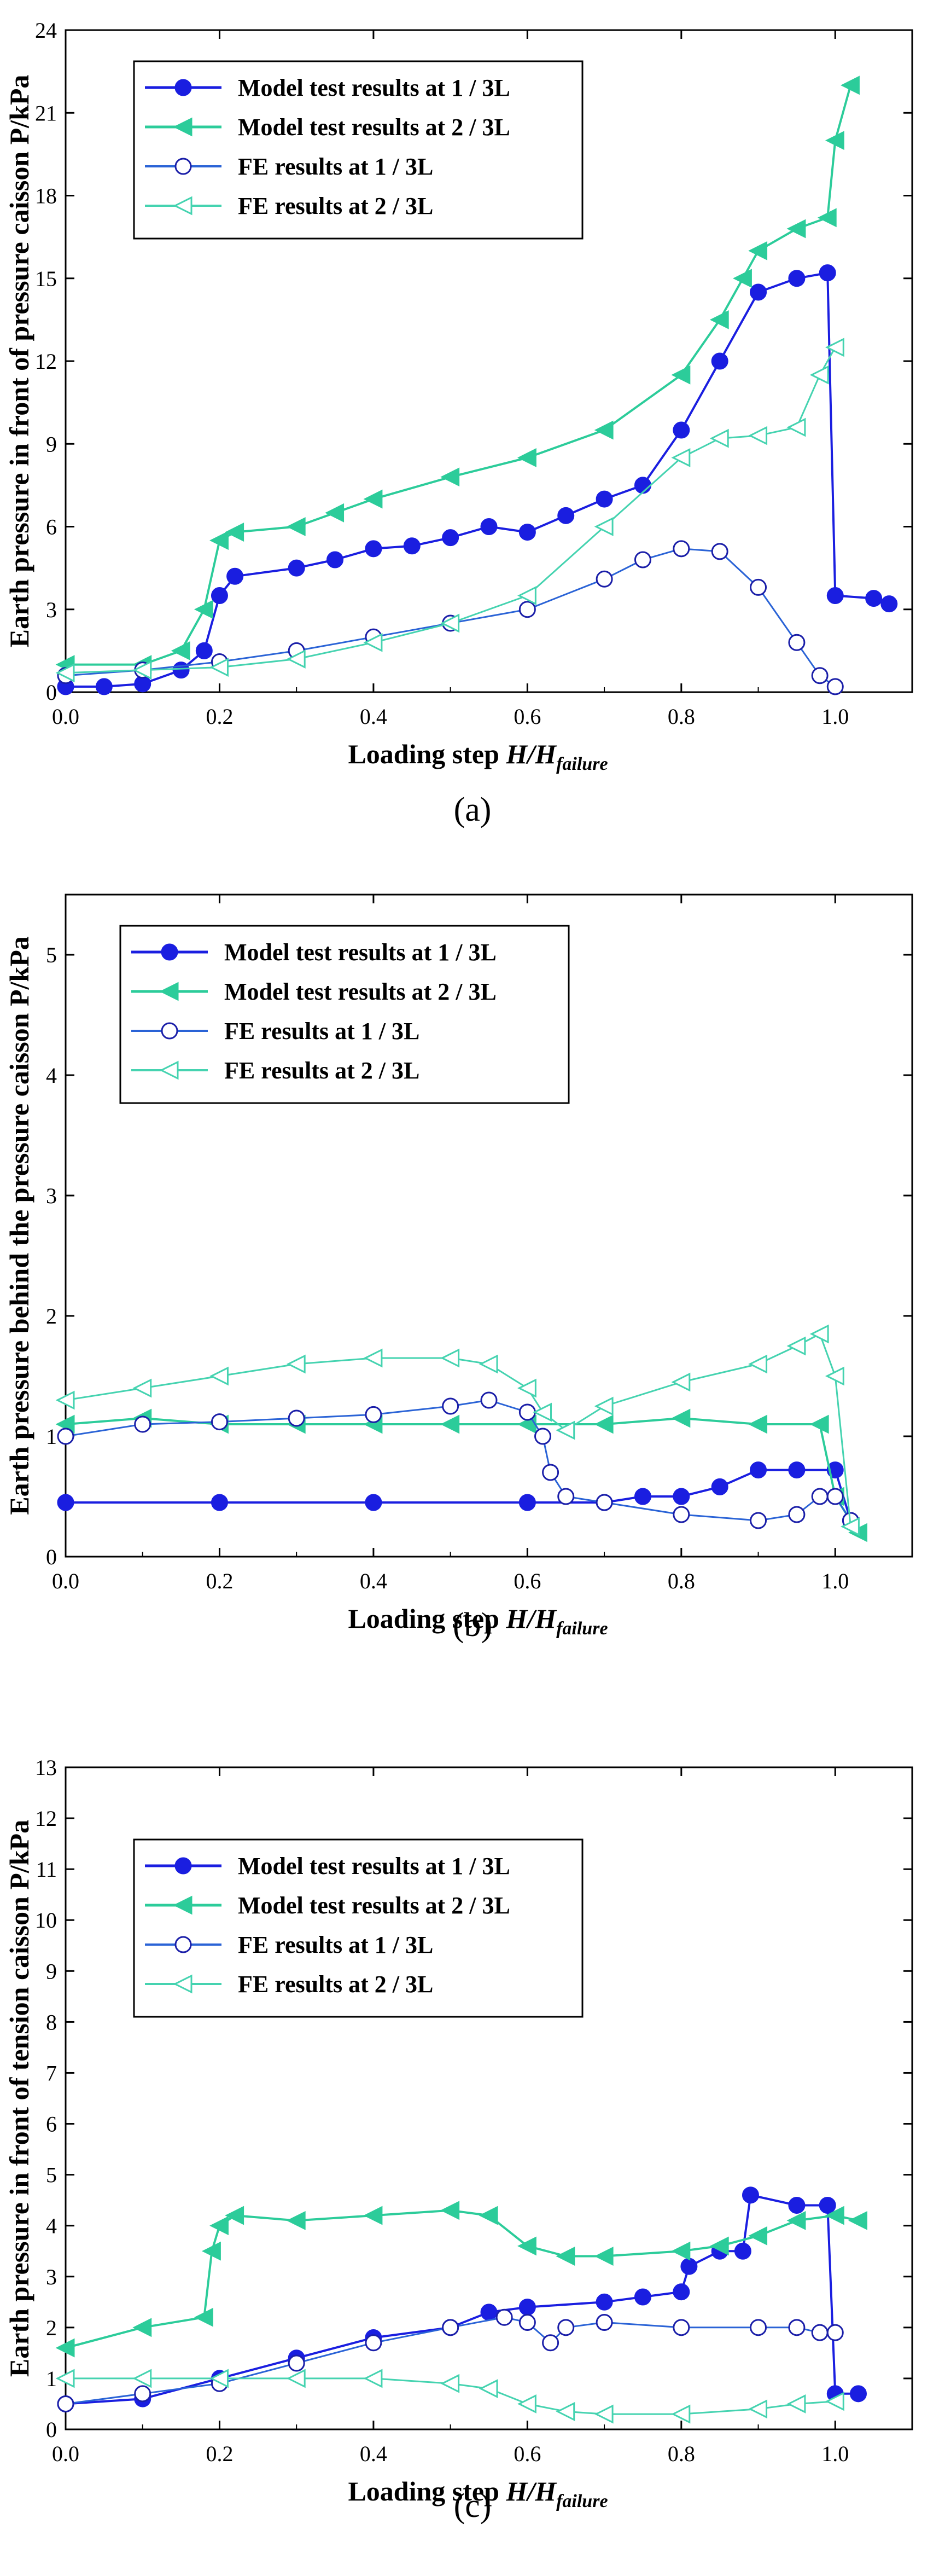 This screenshot has width=945, height=2576. What do you see at coordinates (46, 196) in the screenshot?
I see `y-tick-label: 18` at bounding box center [46, 196].